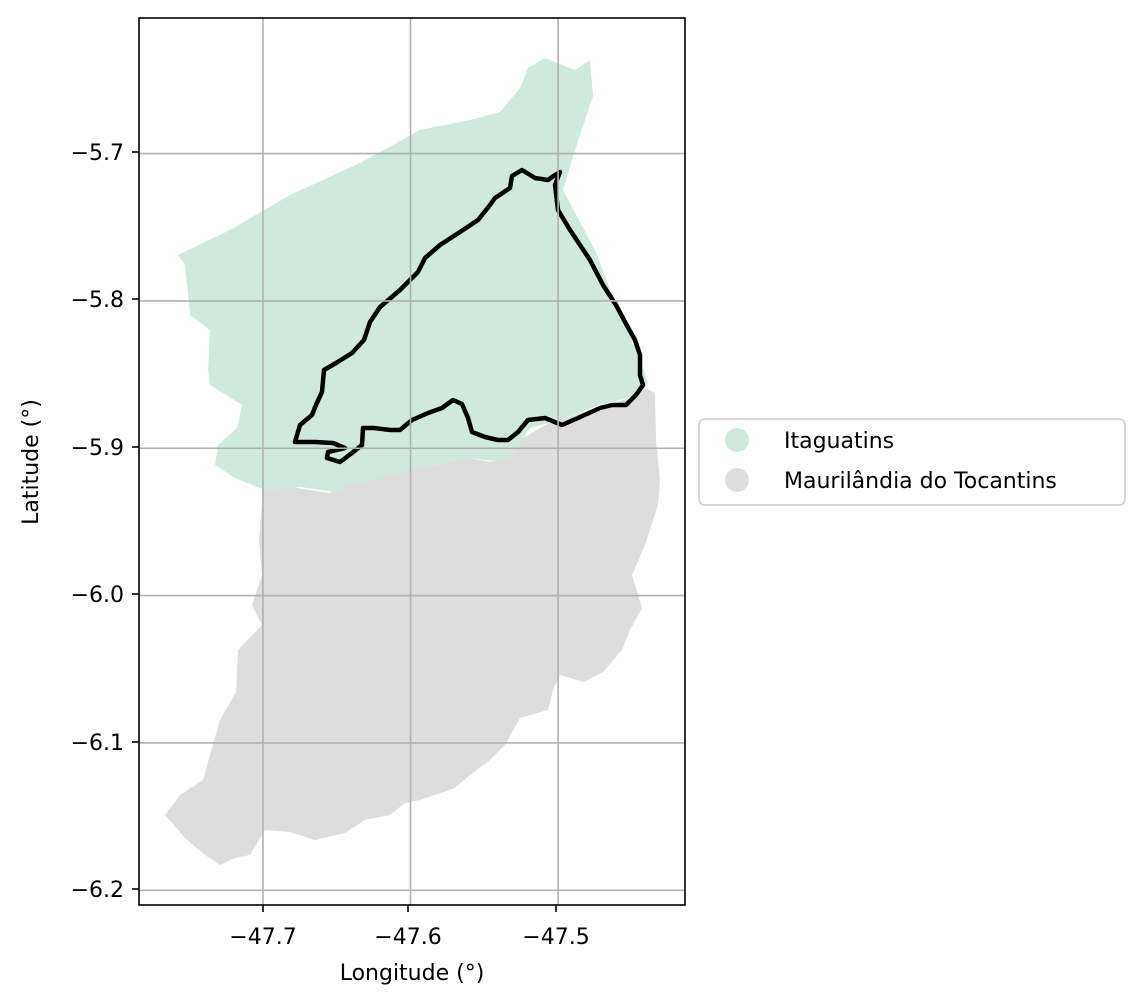 This screenshot has width=1144, height=1006. I want to click on legend-marker-itaguatins, so click(737, 440).